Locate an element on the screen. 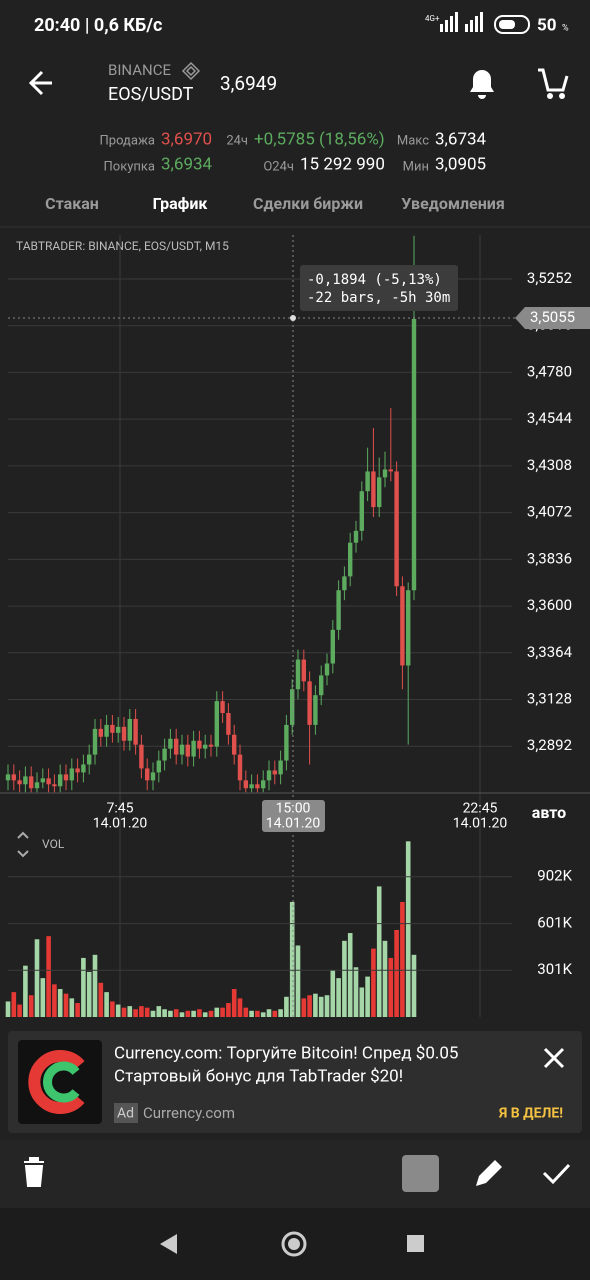 This screenshot has width=590, height=1280. nav-home is located at coordinates (294, 1244).